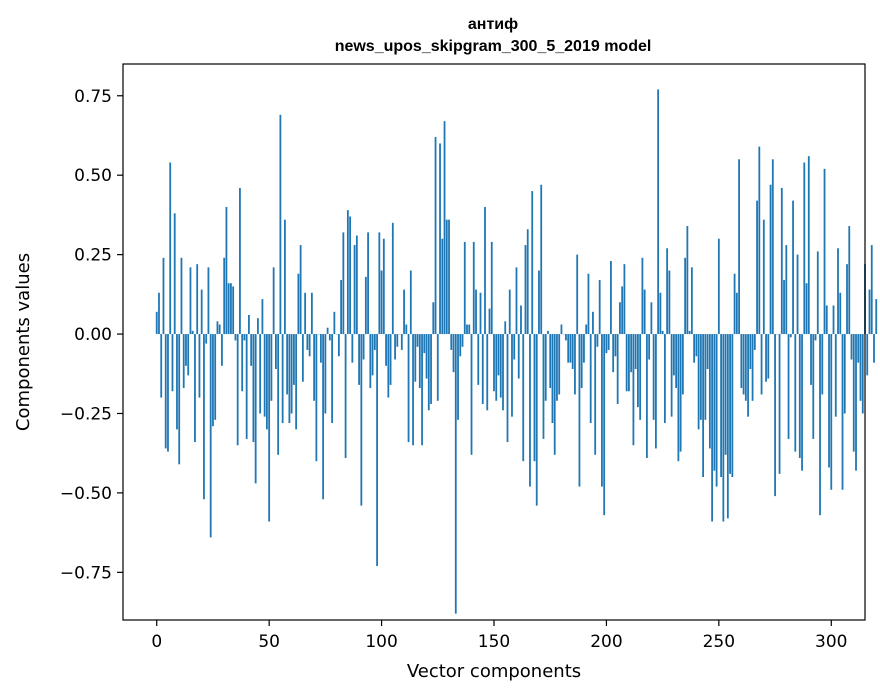  Describe the element at coordinates (494, 642) in the screenshot. I see `x-tick-label: 150` at that location.